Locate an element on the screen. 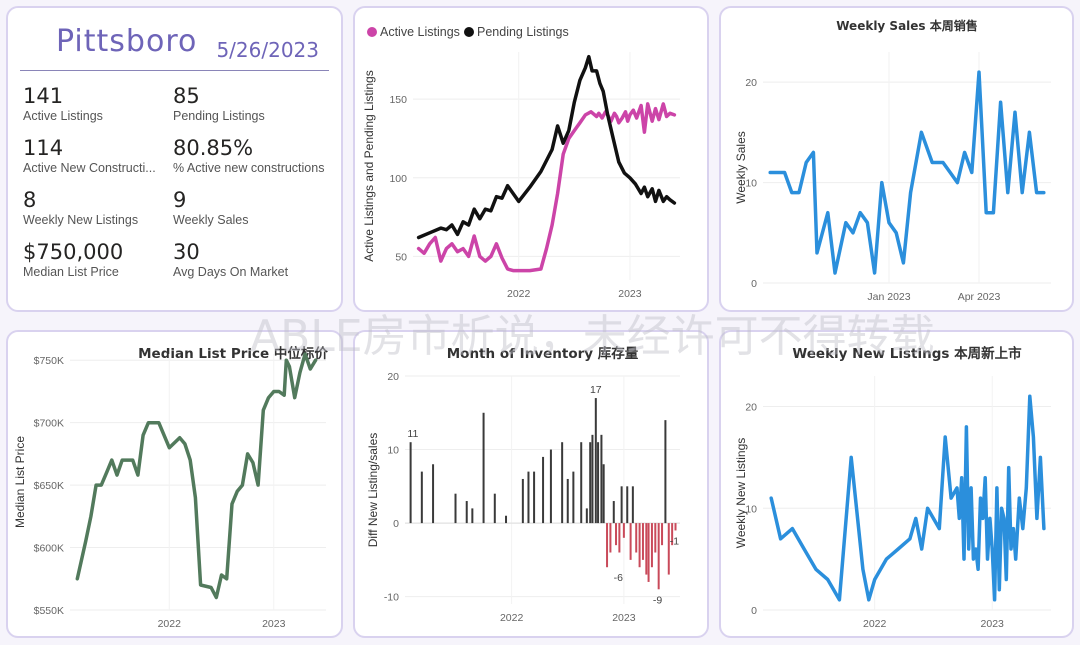 The height and width of the screenshot is (645, 1080). chart-title: Median List Price 中位标价 is located at coordinates (233, 353).